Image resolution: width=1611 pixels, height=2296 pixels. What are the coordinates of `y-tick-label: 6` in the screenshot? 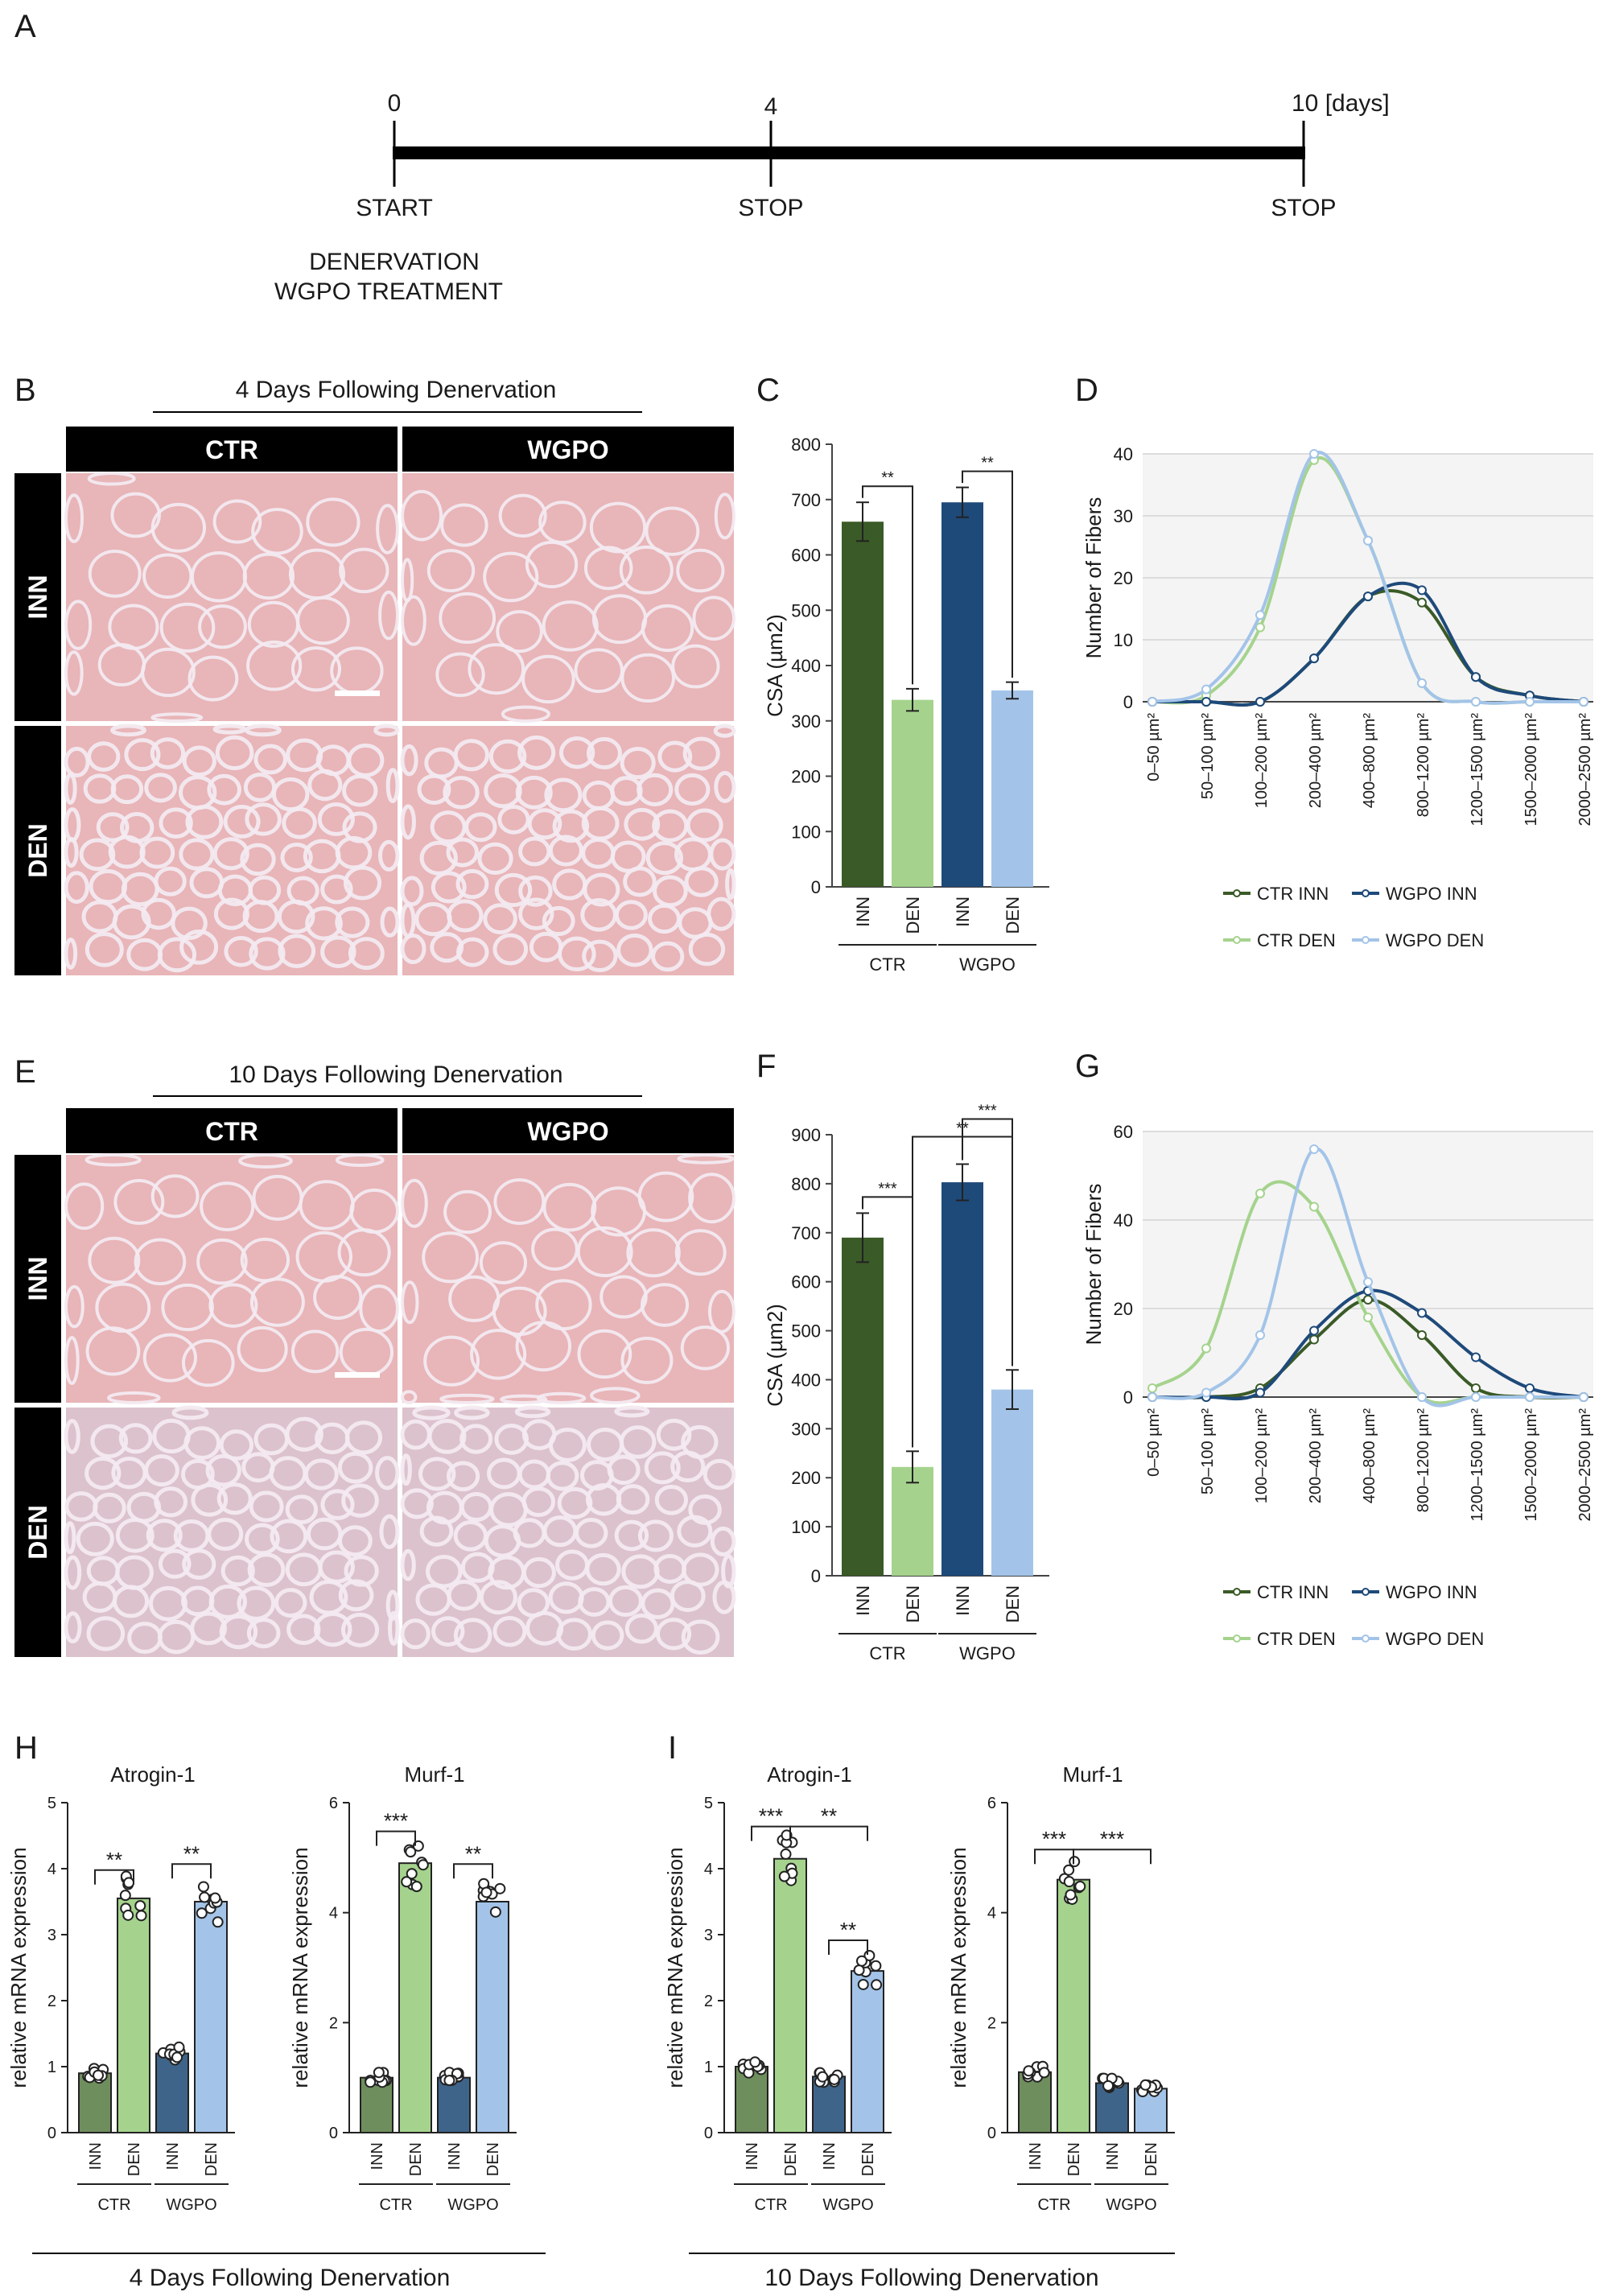 It's located at (333, 1803).